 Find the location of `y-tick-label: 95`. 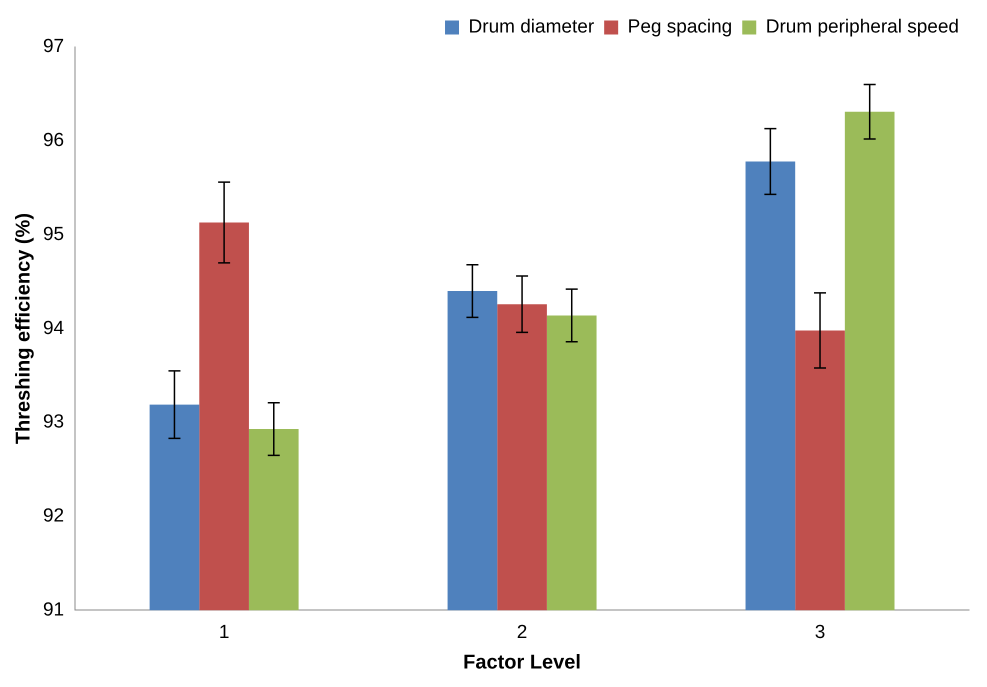

y-tick-label: 95 is located at coordinates (53, 234).